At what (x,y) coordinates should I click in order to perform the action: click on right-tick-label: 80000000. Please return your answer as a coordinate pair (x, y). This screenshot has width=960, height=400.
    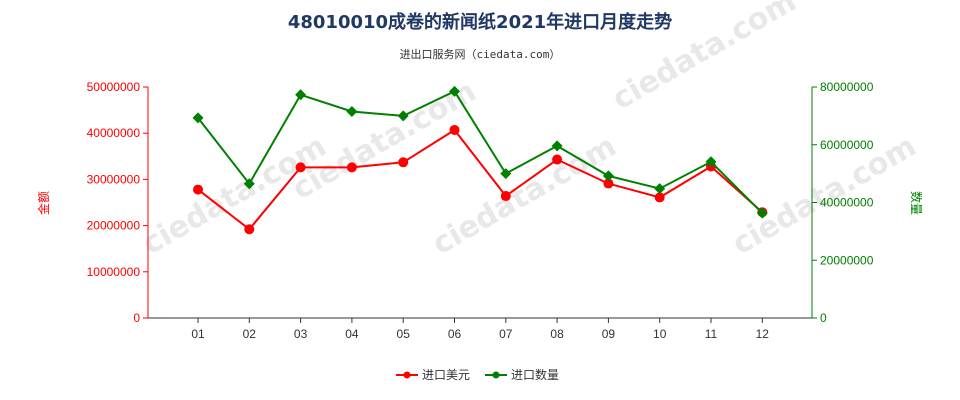
    Looking at the image, I should click on (847, 87).